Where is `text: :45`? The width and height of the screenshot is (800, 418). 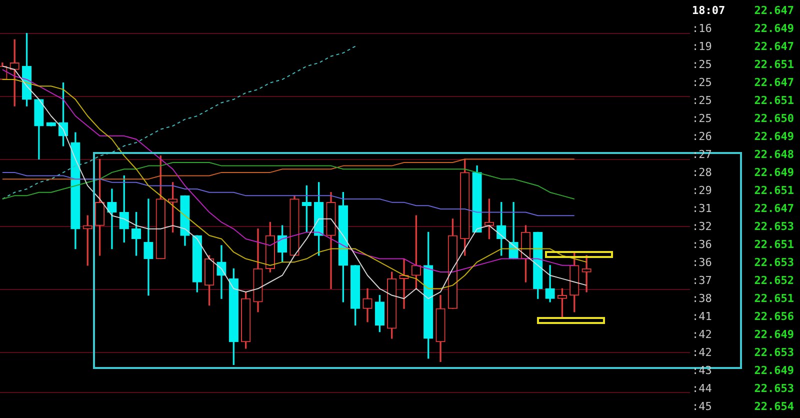
text: :45 is located at coordinates (702, 407).